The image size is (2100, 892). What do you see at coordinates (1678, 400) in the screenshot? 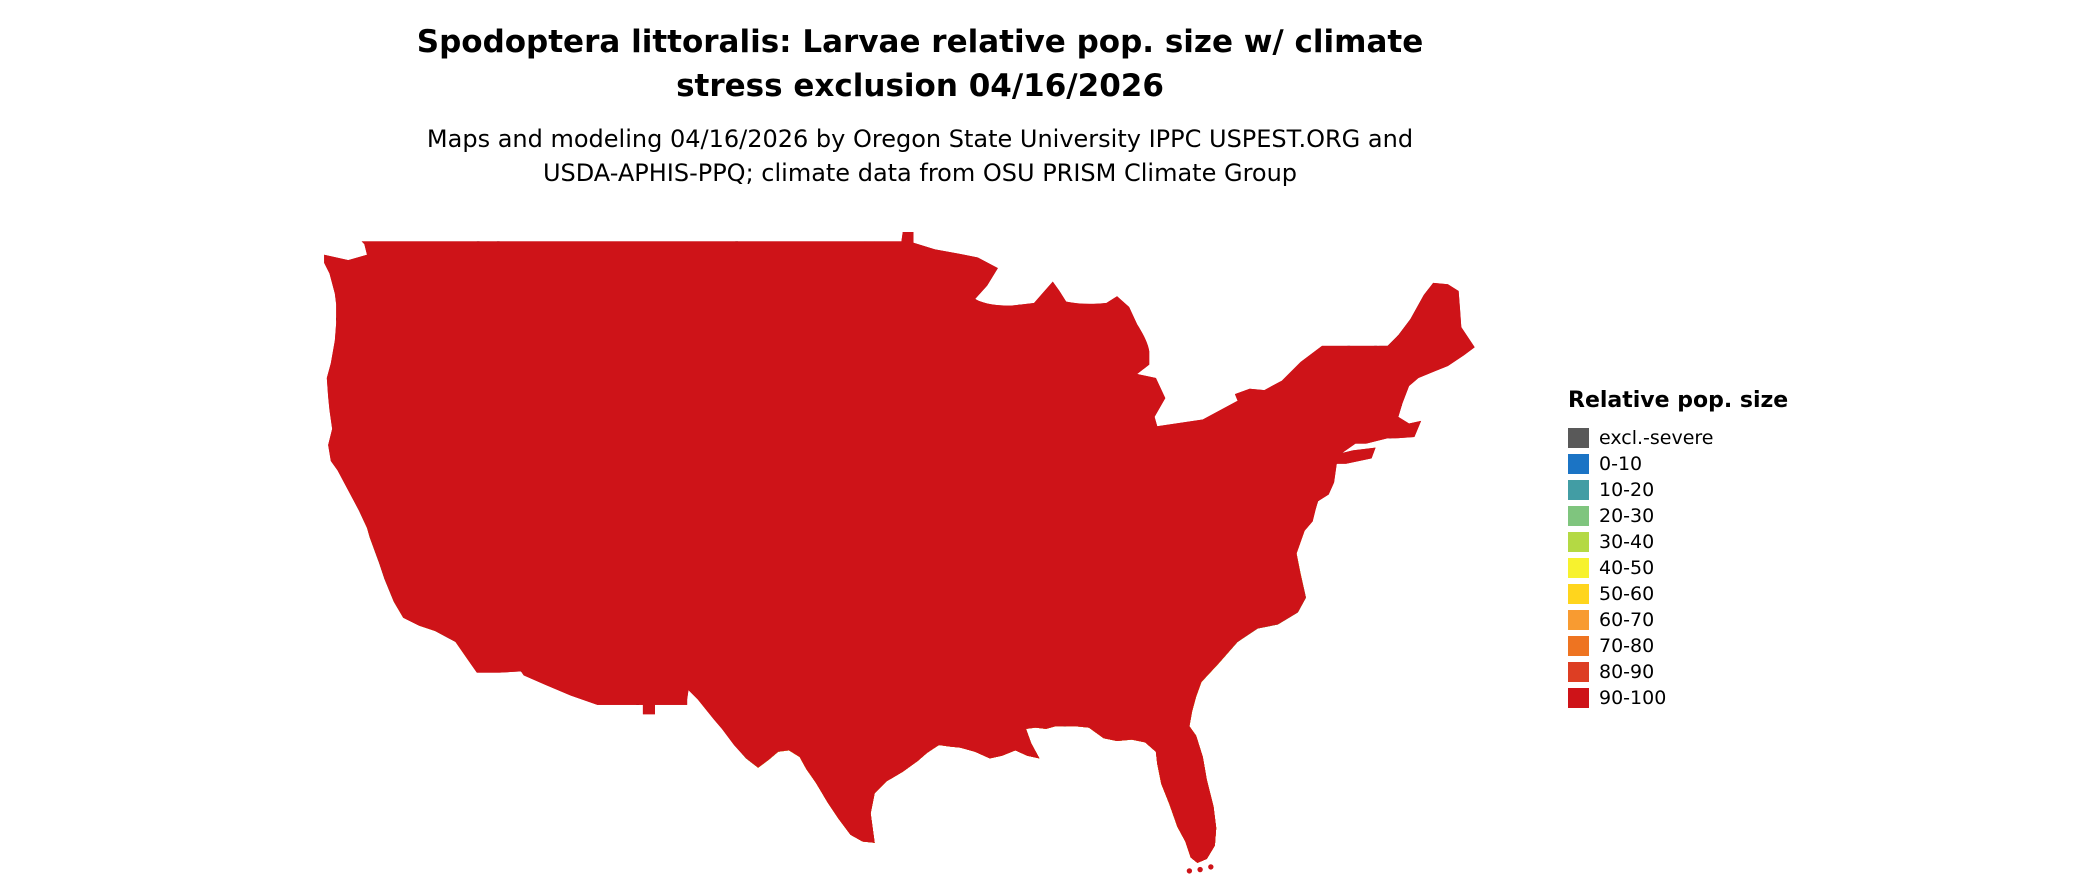
I see `legend-title: Relative pop. size` at bounding box center [1678, 400].